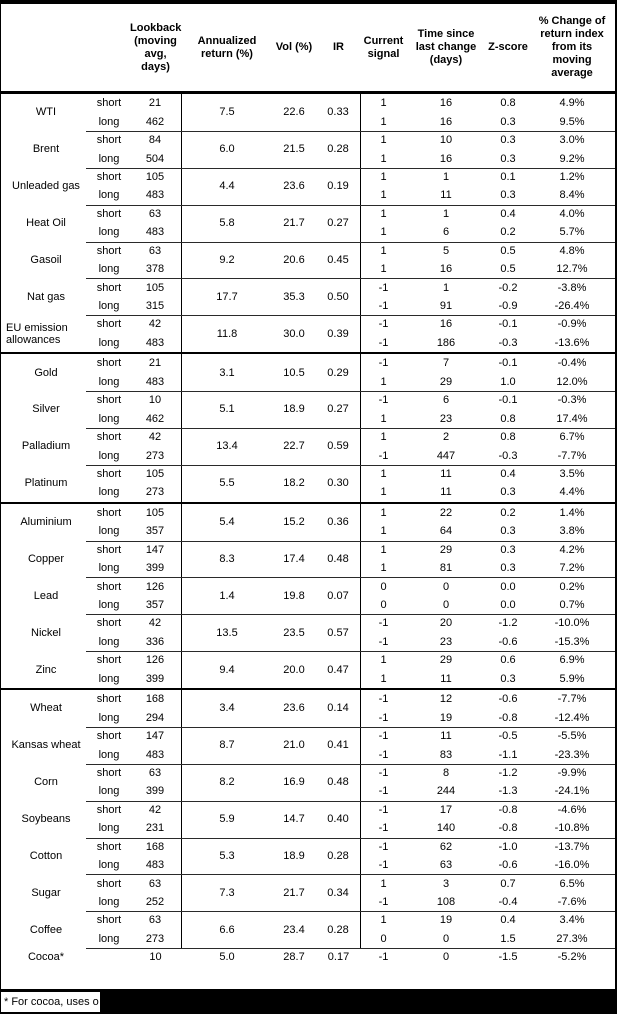 The height and width of the screenshot is (1014, 617). What do you see at coordinates (46, 186) in the screenshot?
I see `commodity-name: Unleaded gas` at bounding box center [46, 186].